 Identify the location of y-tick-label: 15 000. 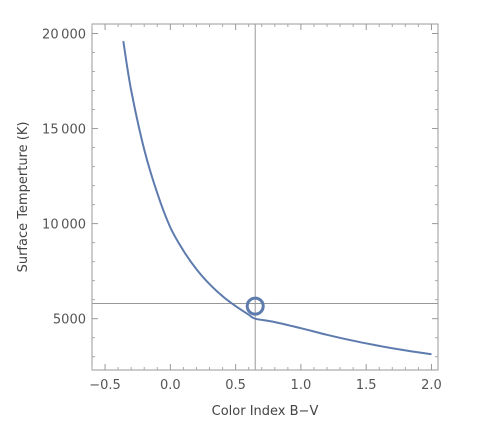
(64, 130).